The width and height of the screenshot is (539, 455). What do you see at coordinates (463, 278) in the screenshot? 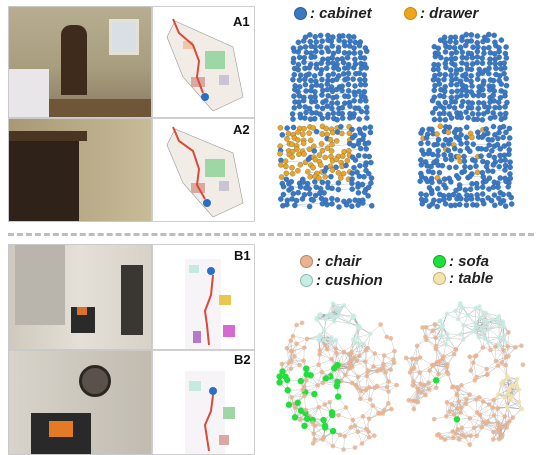
I see `legend-item-table: : table` at bounding box center [463, 278].